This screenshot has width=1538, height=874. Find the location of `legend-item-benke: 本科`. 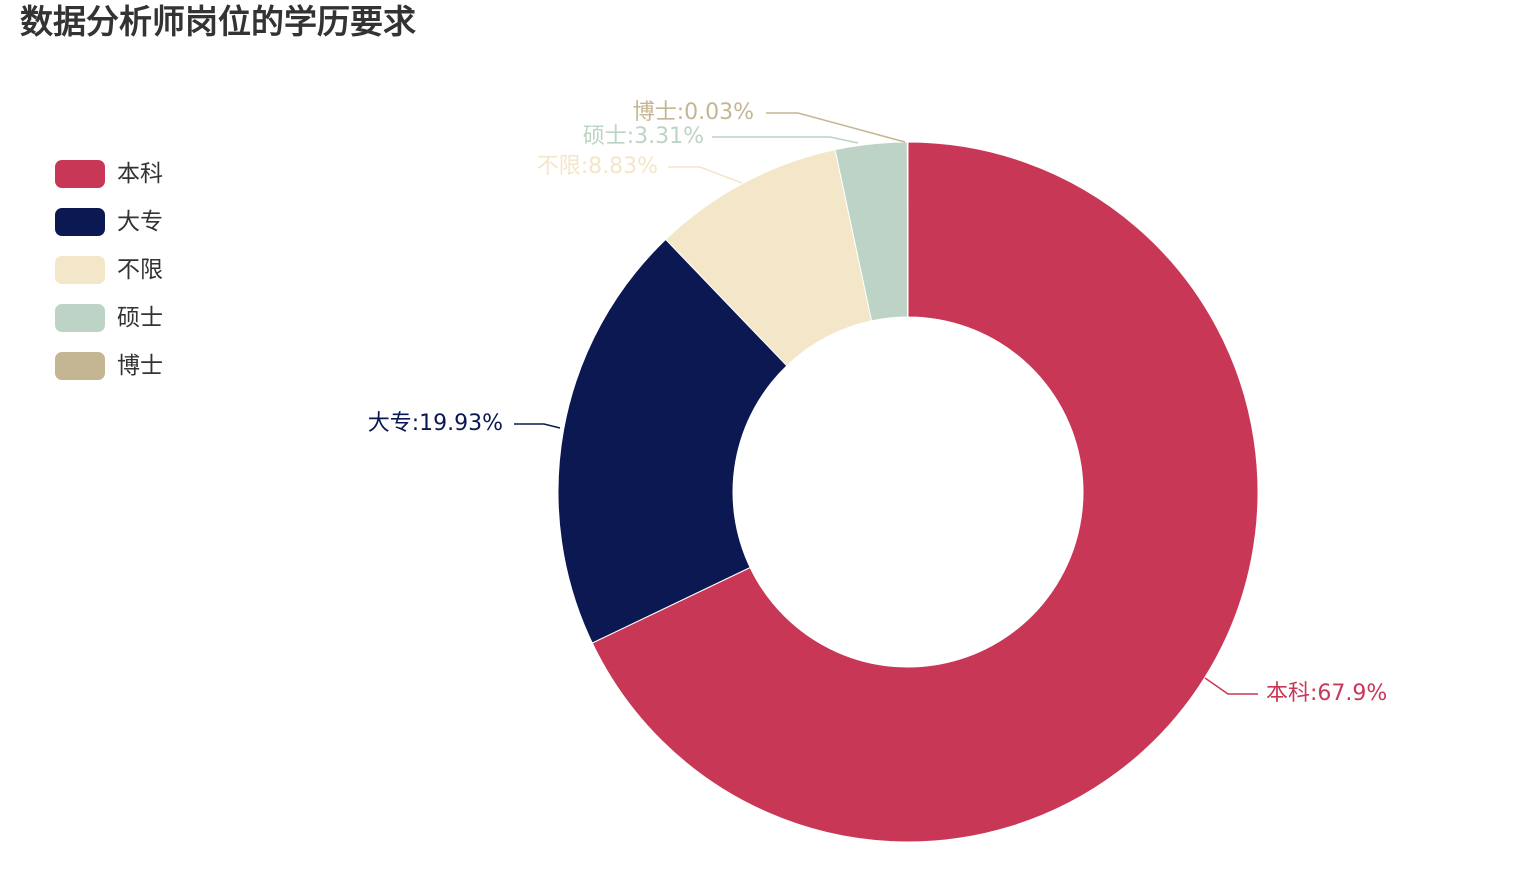

legend-item-benke: 本科 is located at coordinates (109, 174).